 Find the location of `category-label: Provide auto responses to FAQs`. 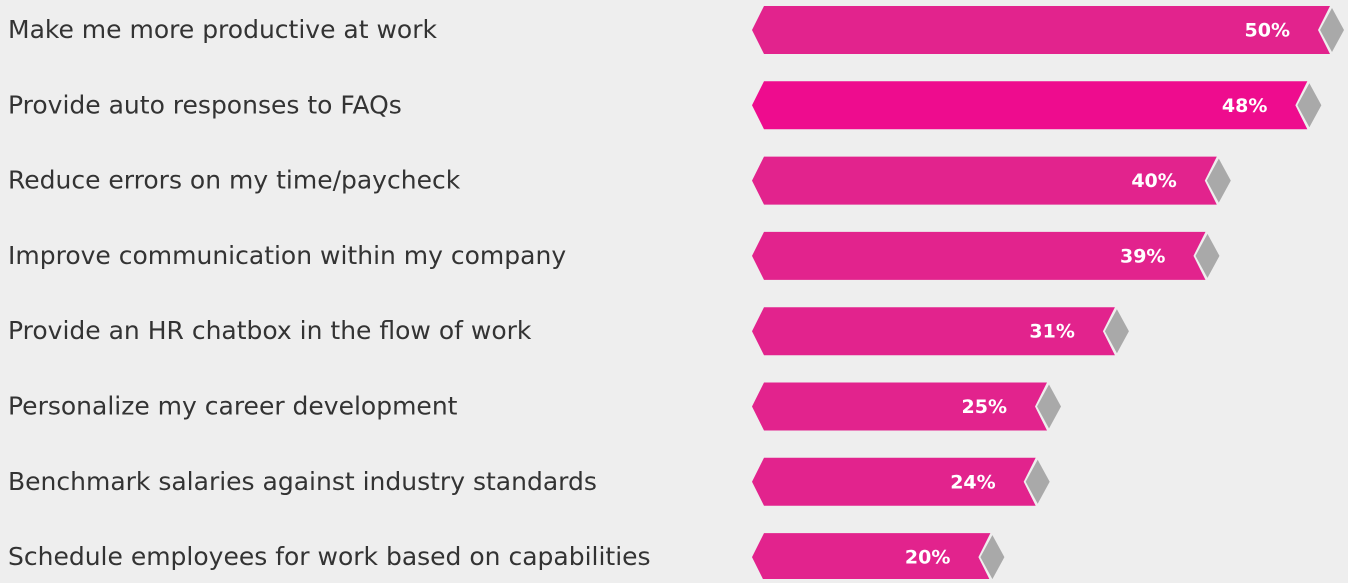

category-label: Provide auto responses to FAQs is located at coordinates (205, 104).